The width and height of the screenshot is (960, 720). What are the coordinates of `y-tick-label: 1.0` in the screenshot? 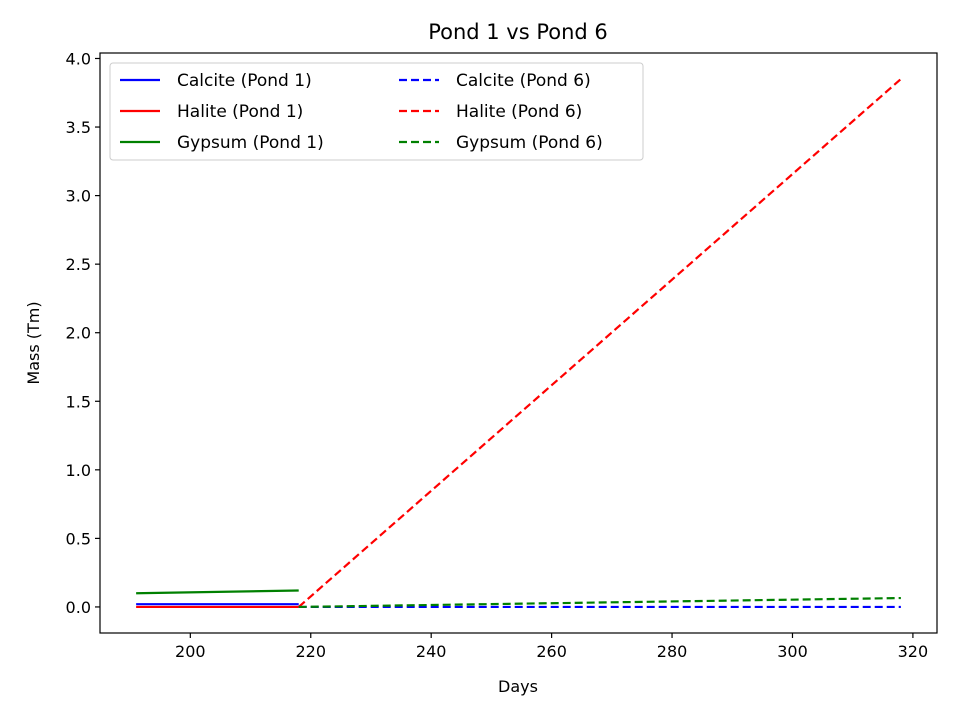 It's located at (78, 470).